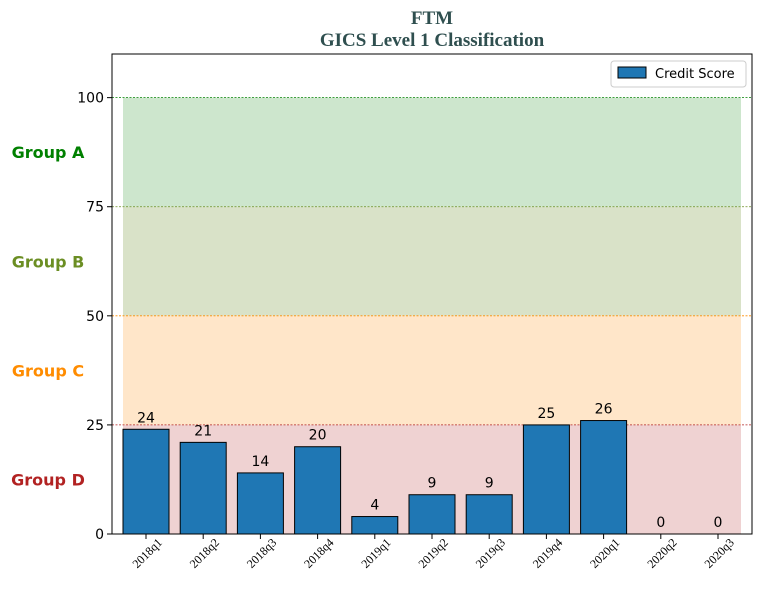 This screenshot has width=762, height=596. I want to click on y-tick-label: 75, so click(95, 208).